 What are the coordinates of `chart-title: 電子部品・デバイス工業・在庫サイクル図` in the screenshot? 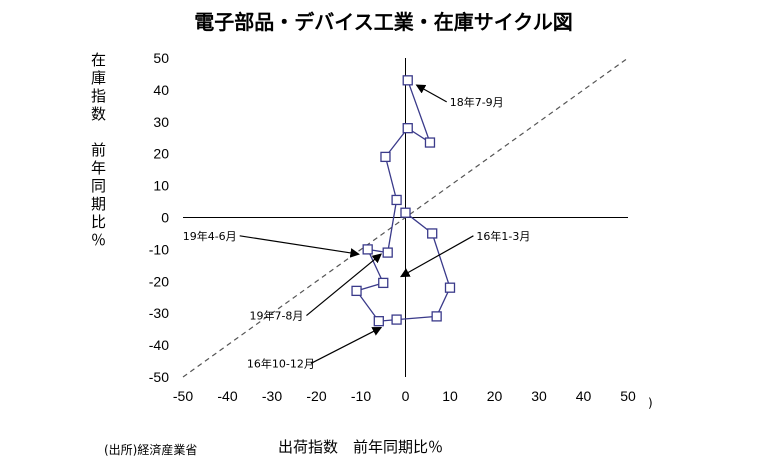 It's located at (383, 22).